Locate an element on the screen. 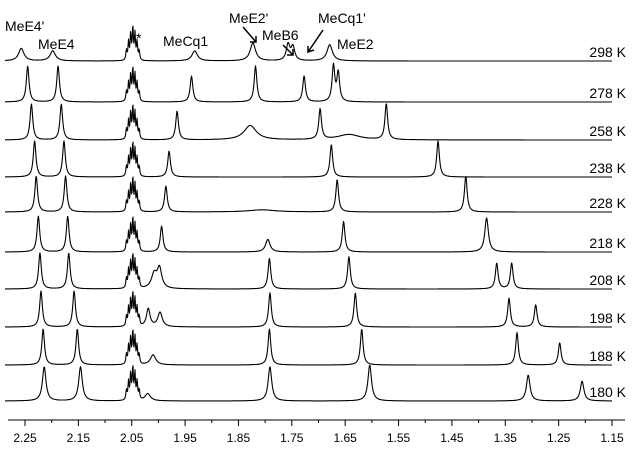 The width and height of the screenshot is (633, 451). peak-label-mecq1: MeCq1 is located at coordinates (185, 41).